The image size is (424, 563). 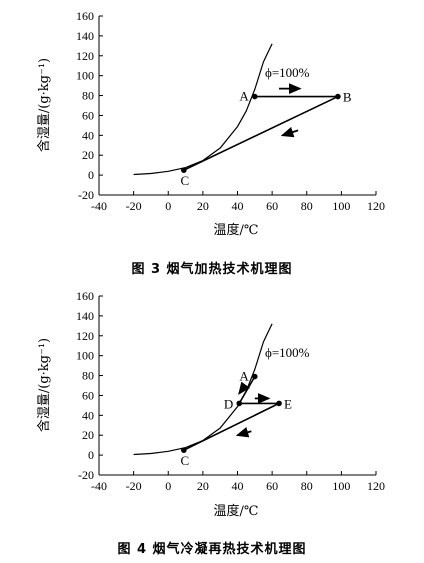 I want to click on chart-3-process-line-cb, so click(x=261, y=133).